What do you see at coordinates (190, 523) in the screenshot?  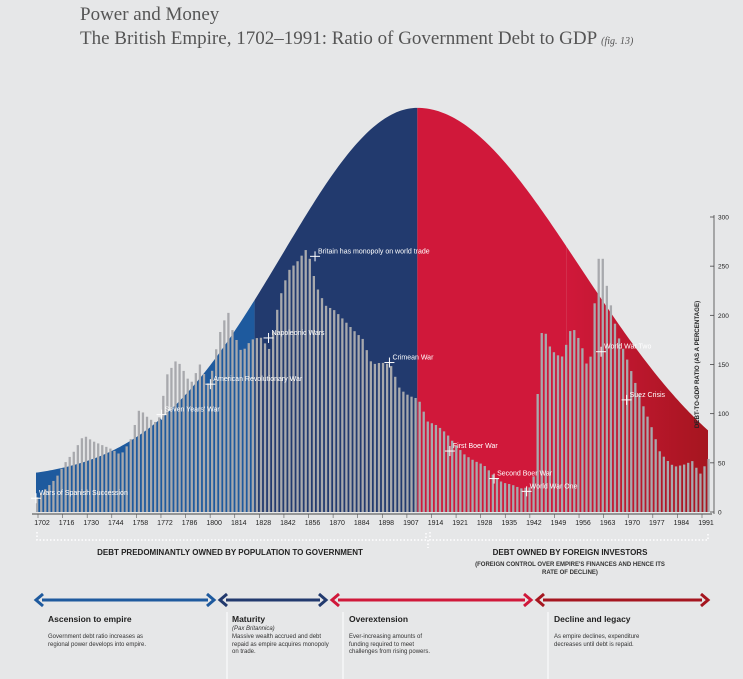 I see `x-tick-label: 1786` at bounding box center [190, 523].